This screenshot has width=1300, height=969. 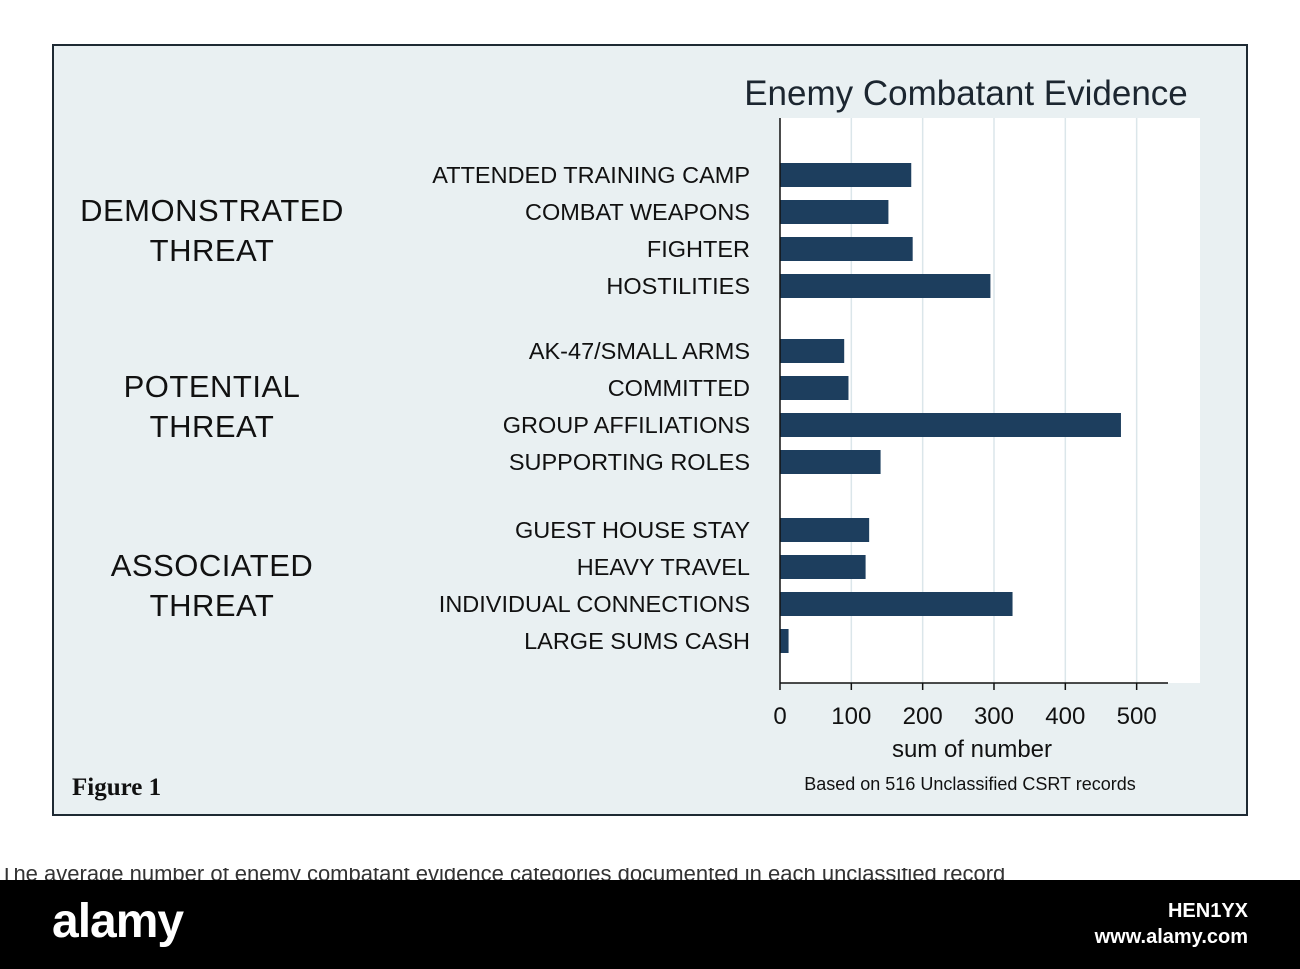 I want to click on bar-large-sums-cash, so click(x=784, y=641).